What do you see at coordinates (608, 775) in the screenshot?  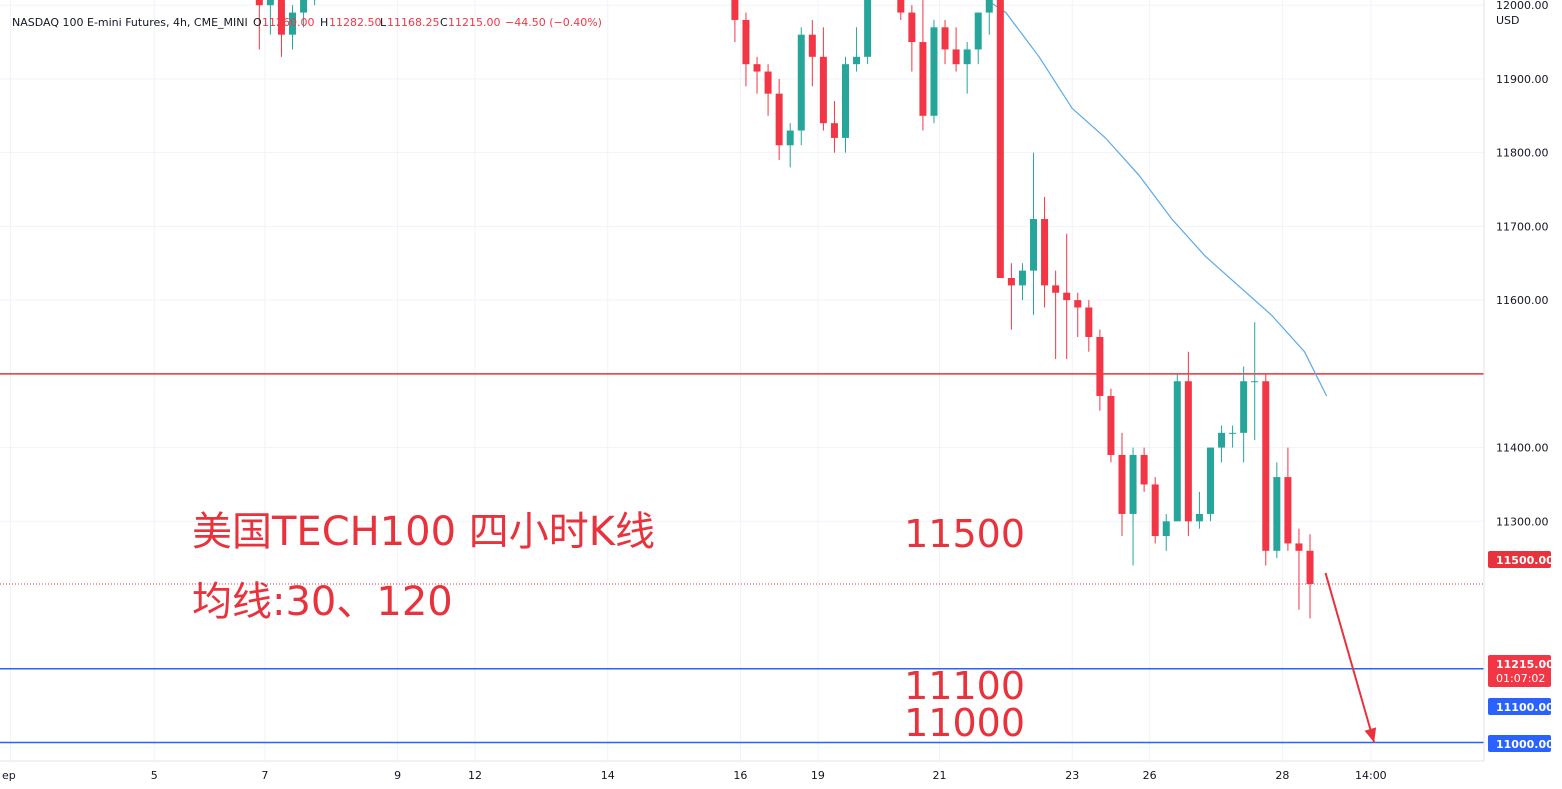 I see `time-tick-label: 14` at bounding box center [608, 775].